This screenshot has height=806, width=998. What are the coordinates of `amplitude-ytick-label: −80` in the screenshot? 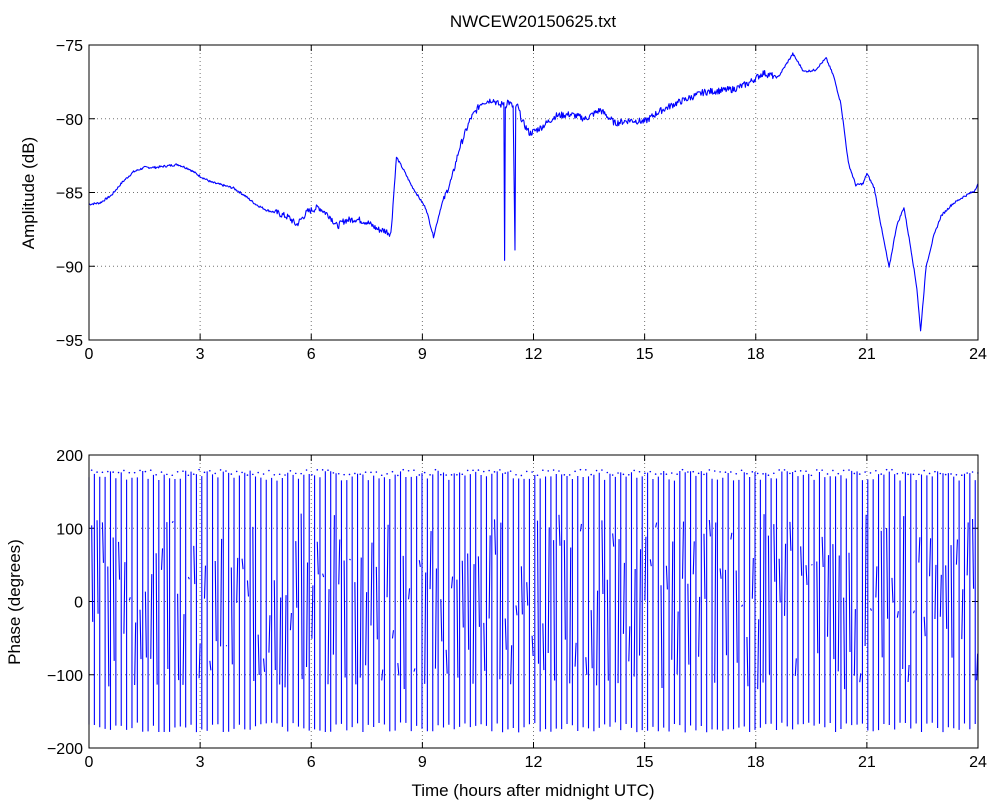 It's located at (69, 120).